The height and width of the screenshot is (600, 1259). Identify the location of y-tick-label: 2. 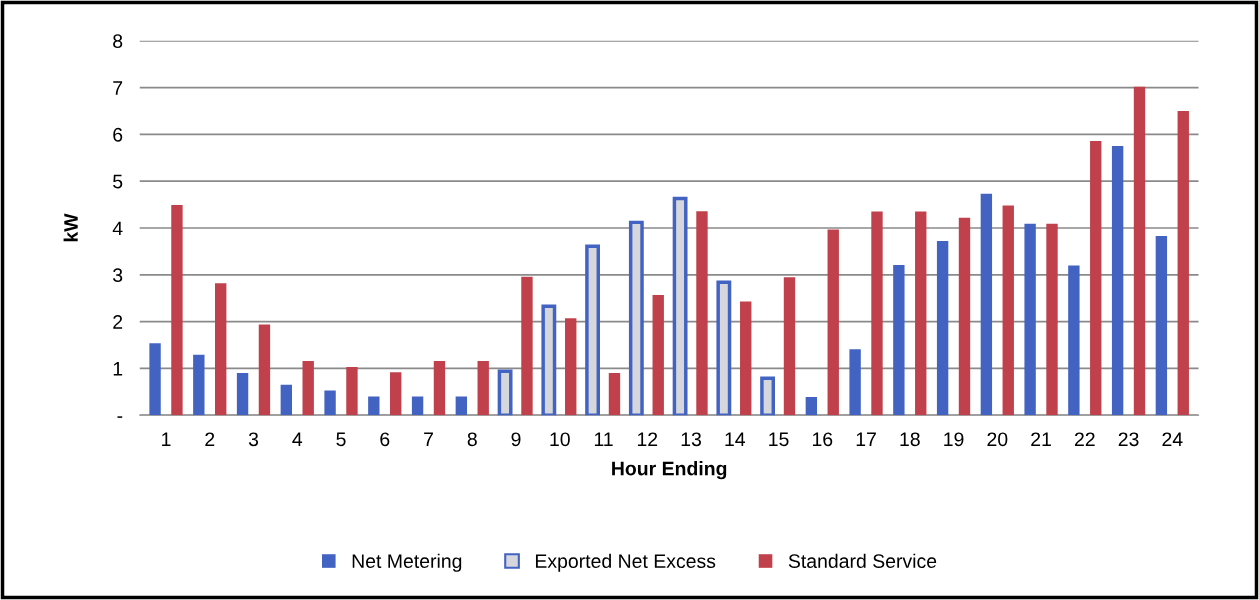
(118, 322).